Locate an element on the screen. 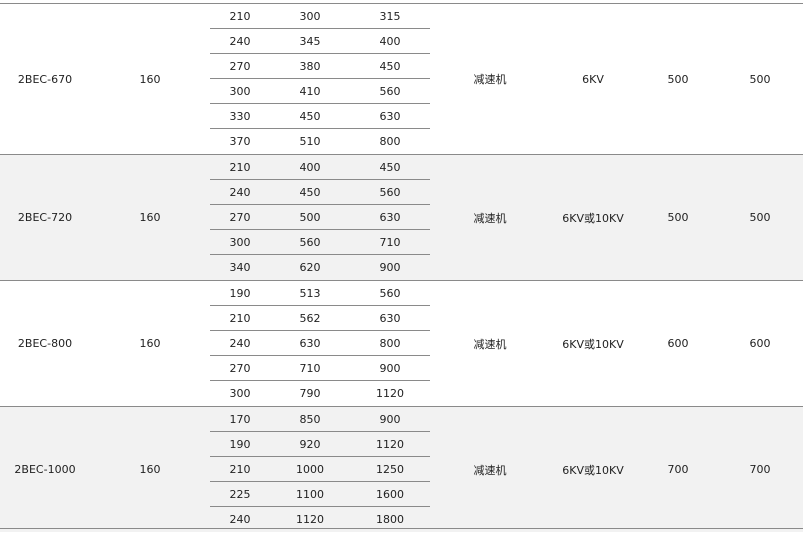 This screenshot has width=803, height=534. subrow-value: 340 is located at coordinates (240, 267).